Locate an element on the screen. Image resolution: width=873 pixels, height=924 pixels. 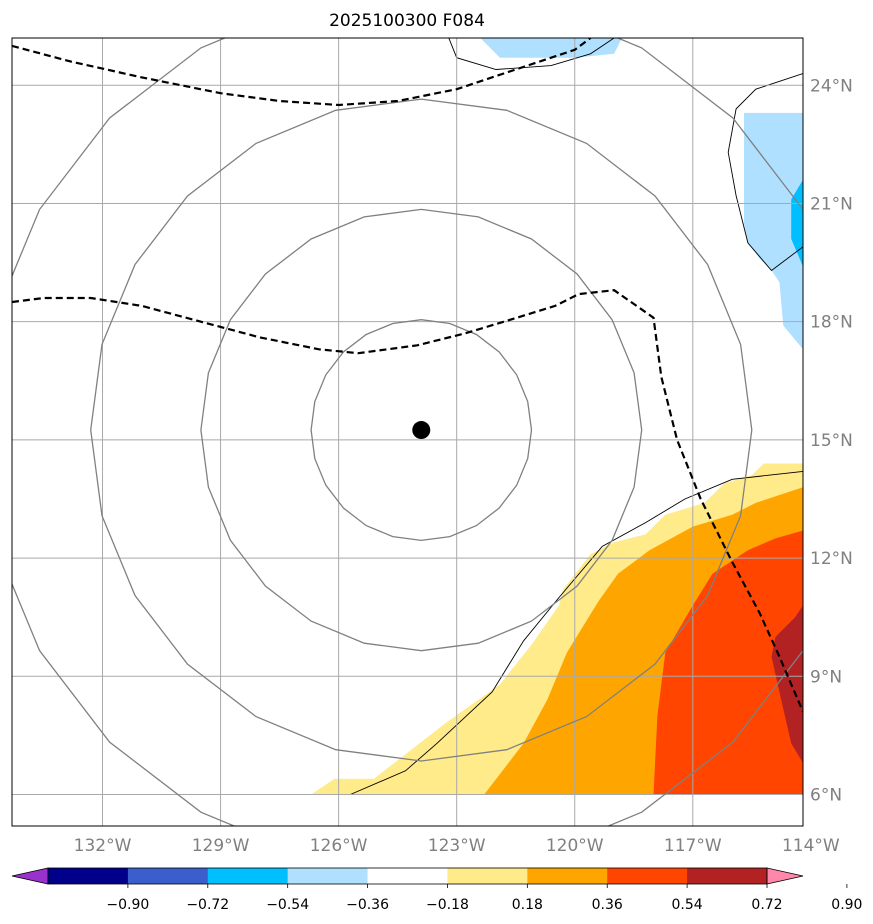
lat-tick-label: 21°N is located at coordinates (831, 204).